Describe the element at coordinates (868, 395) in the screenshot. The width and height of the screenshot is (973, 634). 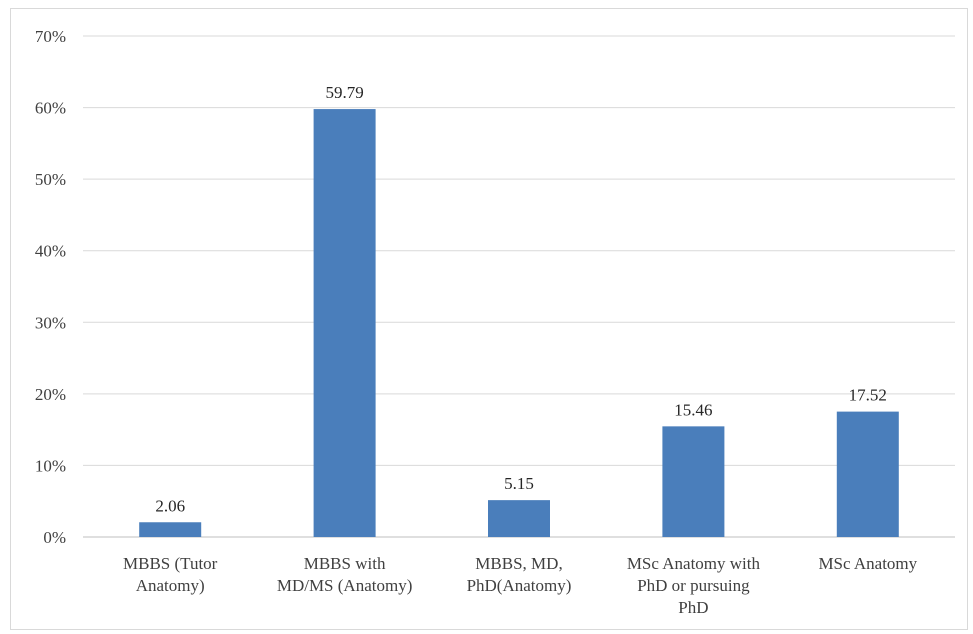
I see `data-label-5: 17.52` at that location.